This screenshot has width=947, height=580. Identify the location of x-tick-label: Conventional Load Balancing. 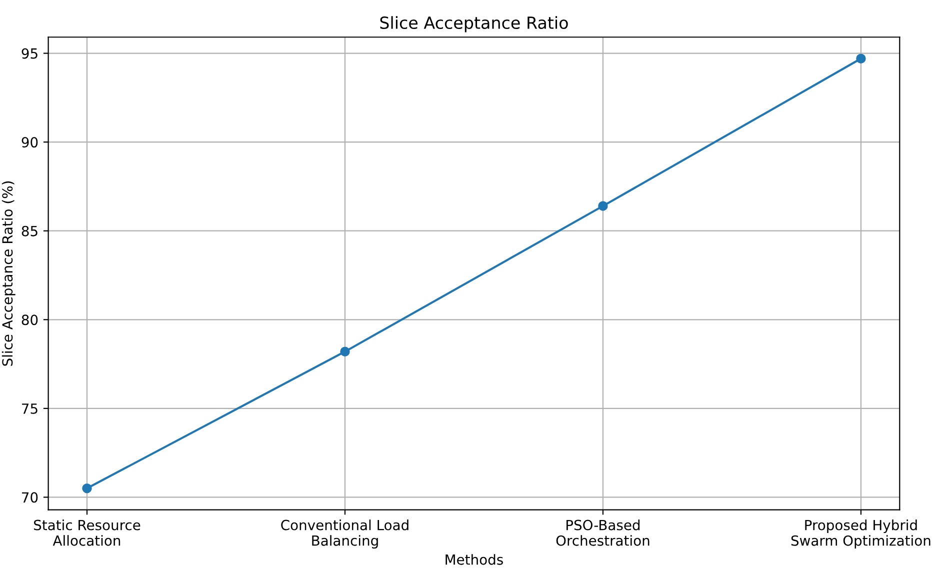
(344, 534).